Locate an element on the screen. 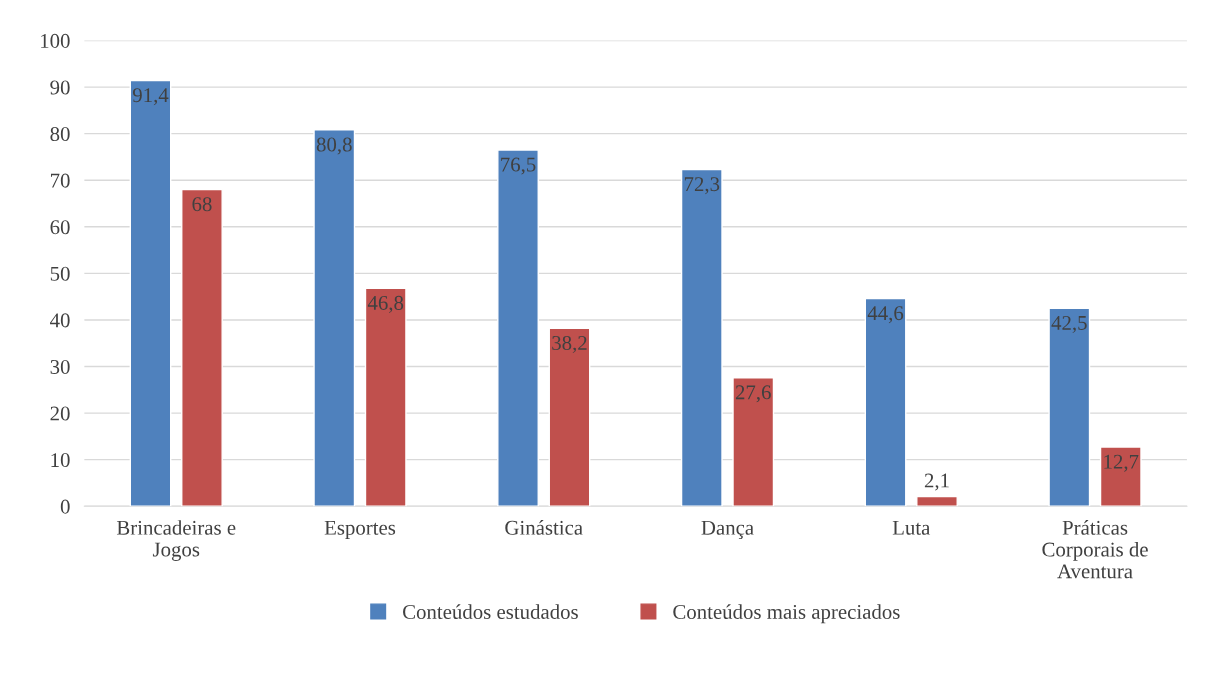  y-tick-label: 70 is located at coordinates (60, 180).